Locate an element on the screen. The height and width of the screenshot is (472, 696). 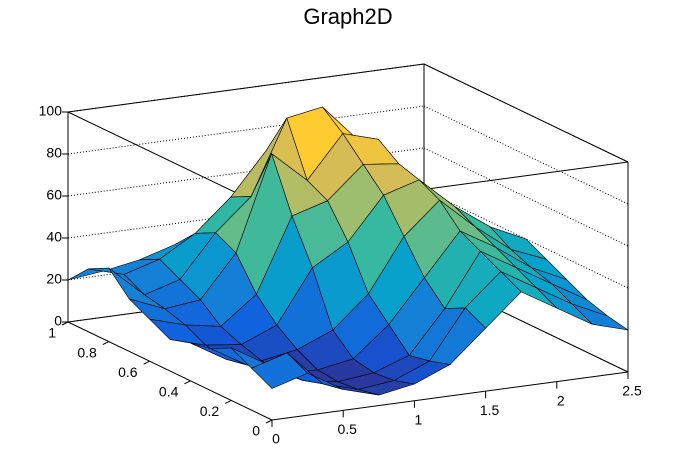
x-tick-label: 1.5 is located at coordinates (490, 410).